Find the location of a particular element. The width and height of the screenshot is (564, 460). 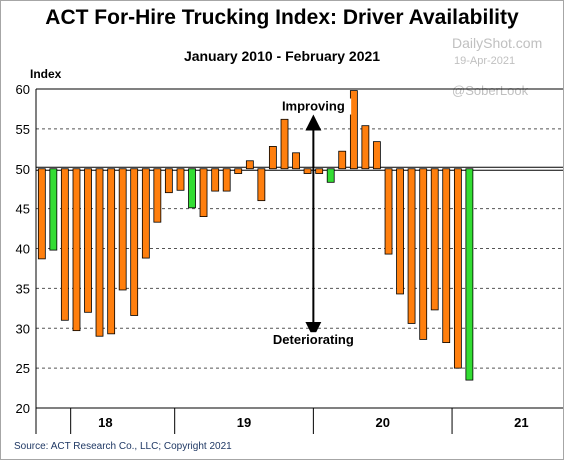

x-tick-label: 19 is located at coordinates (244, 422).